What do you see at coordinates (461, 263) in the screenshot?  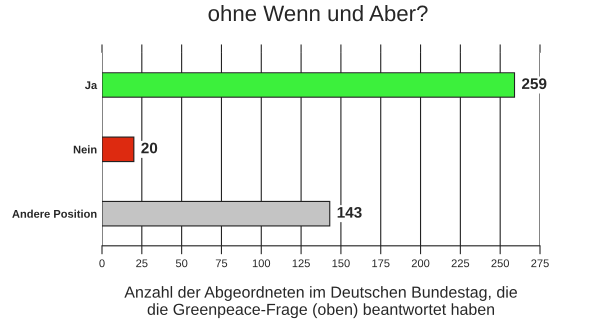 I see `x-tick-label: 225` at bounding box center [461, 263].